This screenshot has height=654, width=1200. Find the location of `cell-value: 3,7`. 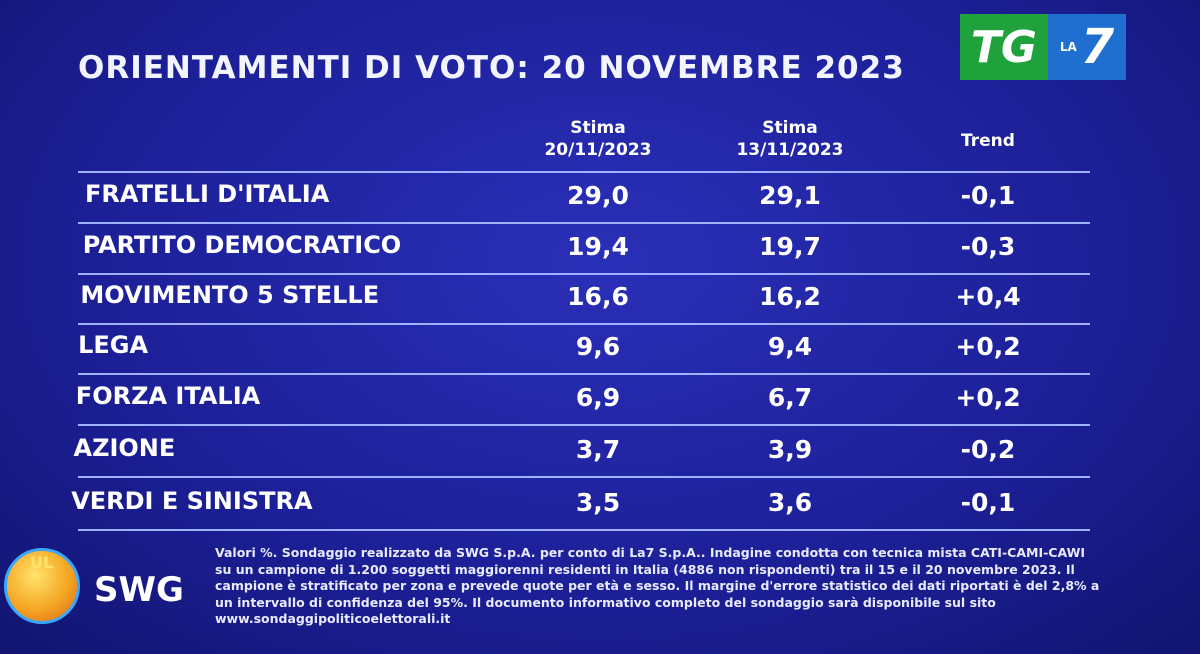

cell-value: 3,7 is located at coordinates (598, 449).